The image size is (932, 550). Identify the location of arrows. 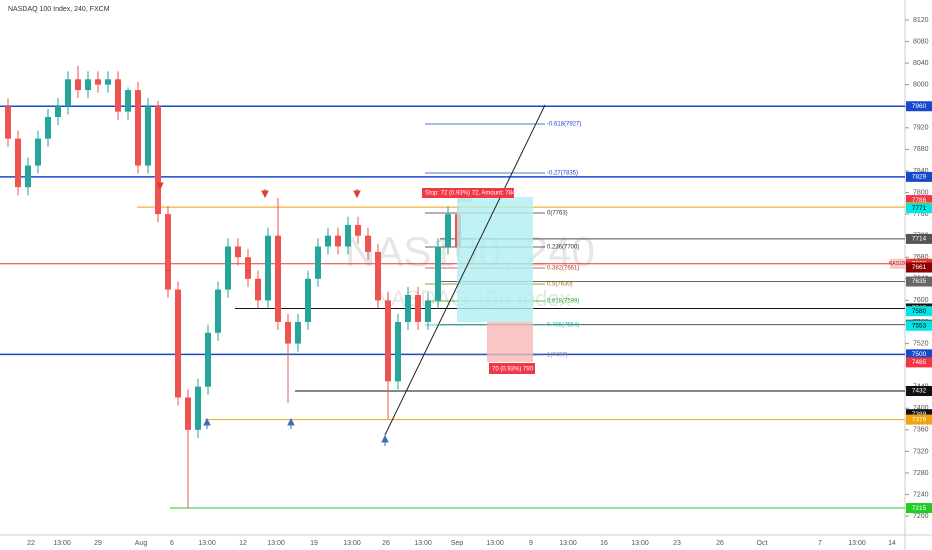
(272, 313).